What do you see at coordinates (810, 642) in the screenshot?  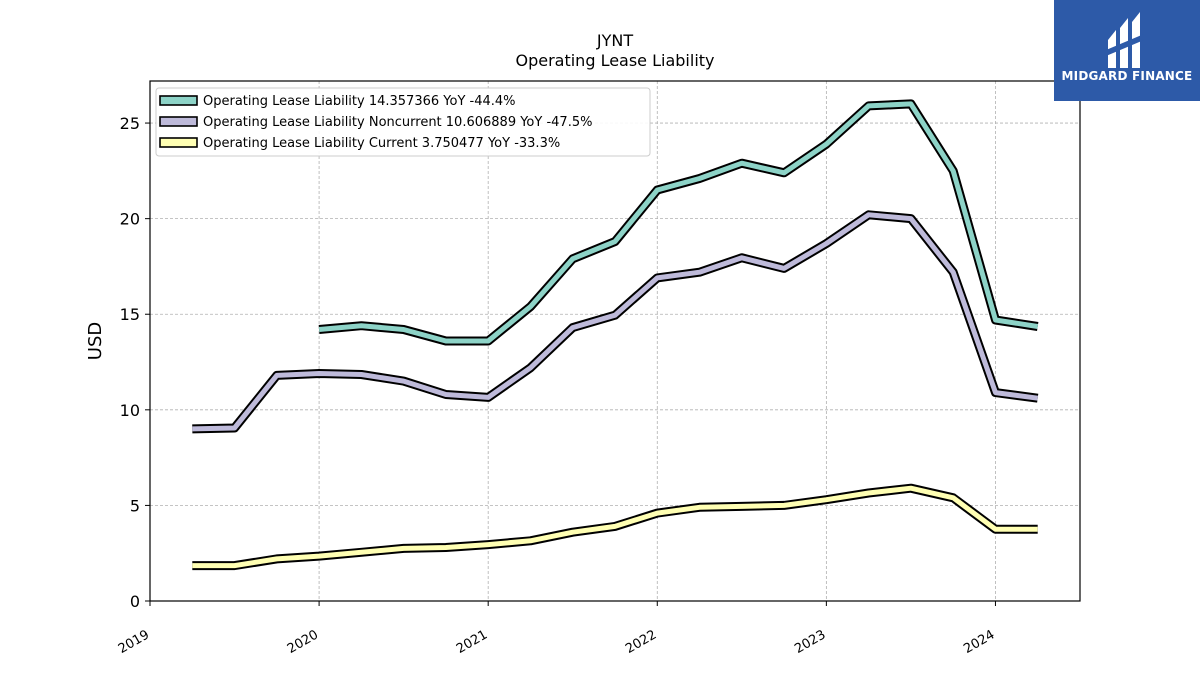 I see `x-tick-label: 2023` at bounding box center [810, 642].